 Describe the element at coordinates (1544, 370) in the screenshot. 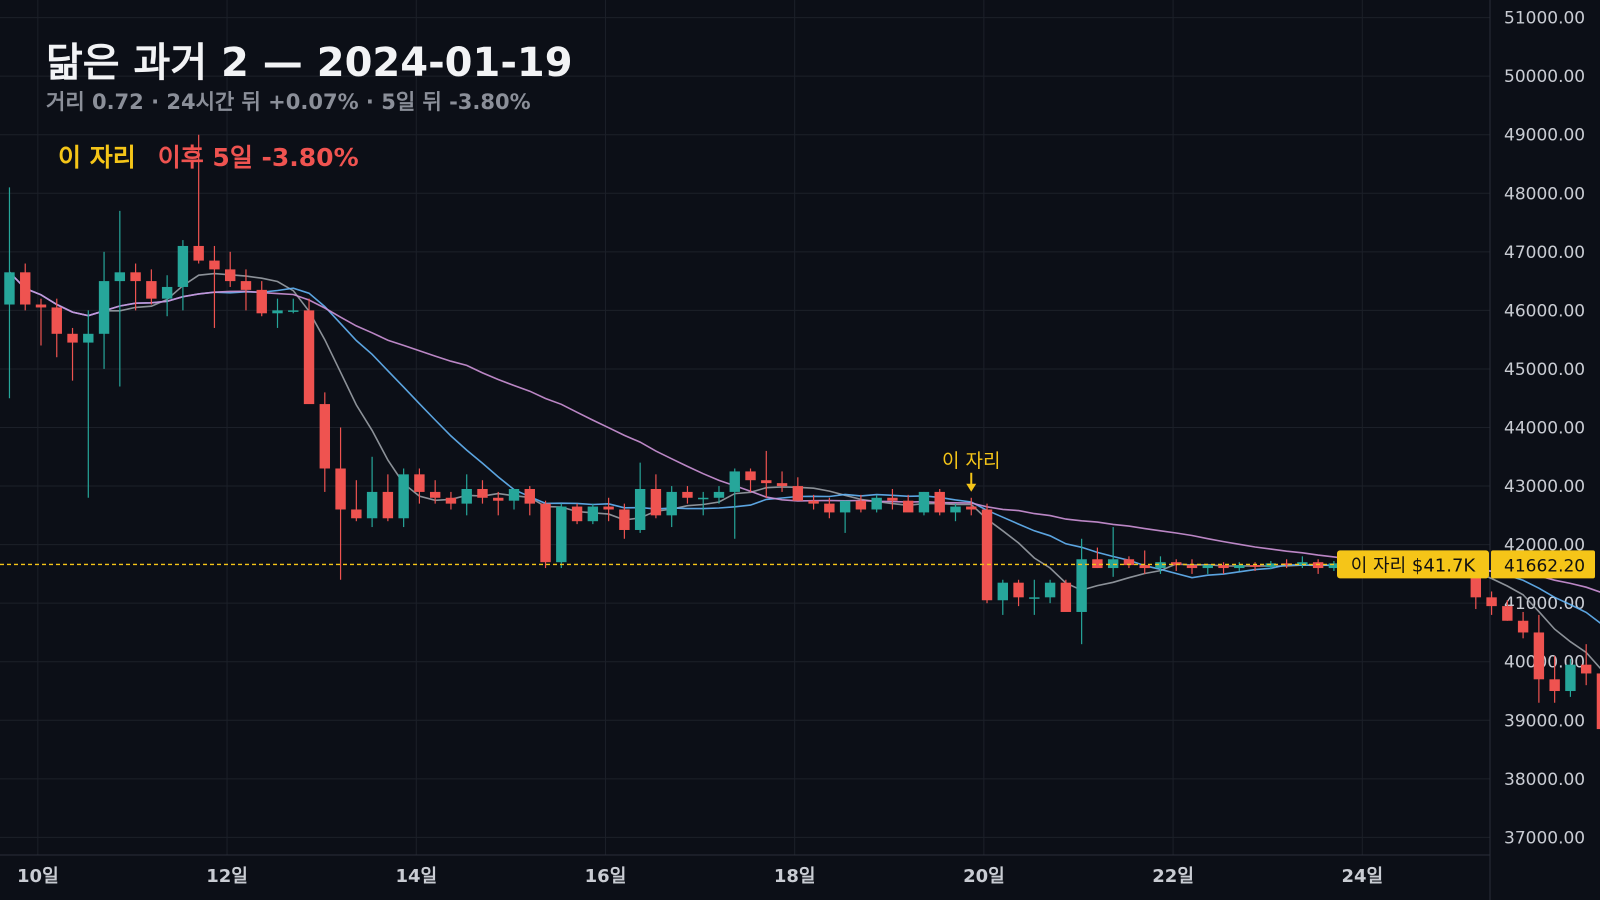

I see `y-tick-label: 45000.00` at that location.